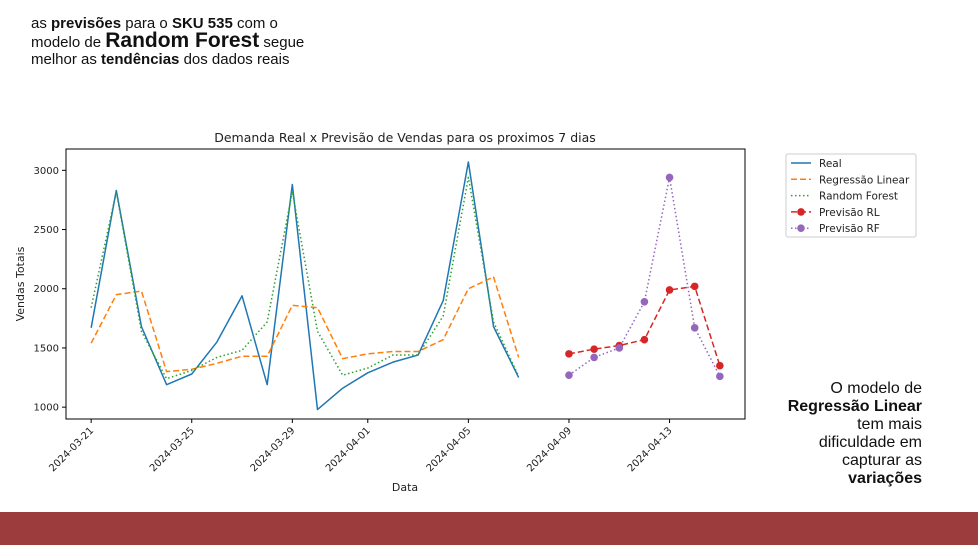 This screenshot has height=545, width=978. What do you see at coordinates (182, 40) in the screenshot?
I see `intro-bold-random-forest: Random Forest` at bounding box center [182, 40].